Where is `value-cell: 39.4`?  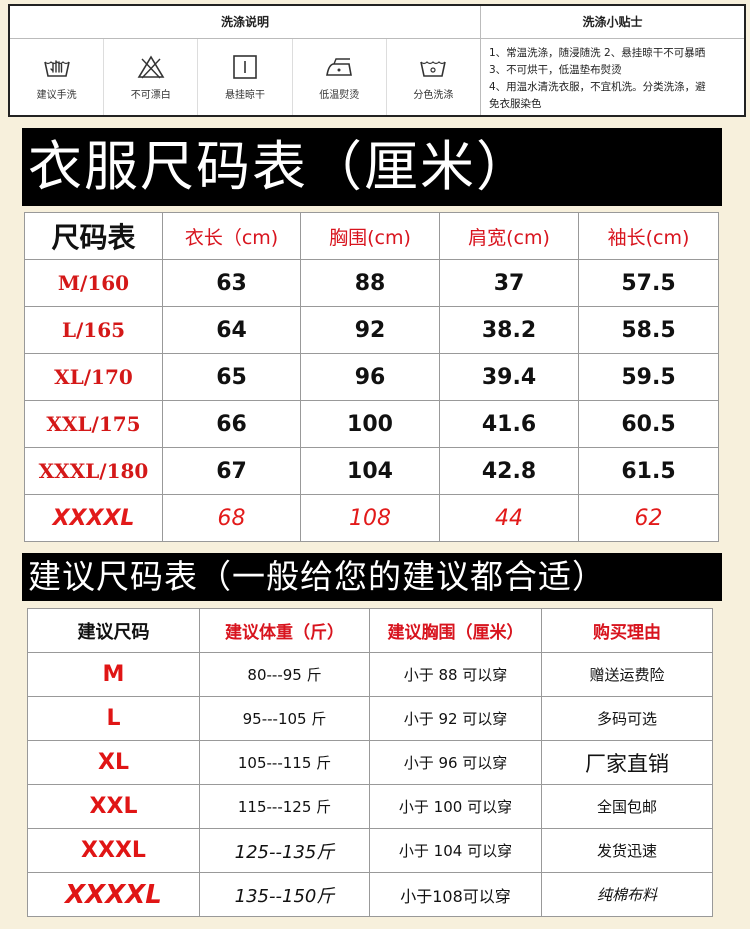
value-cell: 39.4 is located at coordinates (509, 377).